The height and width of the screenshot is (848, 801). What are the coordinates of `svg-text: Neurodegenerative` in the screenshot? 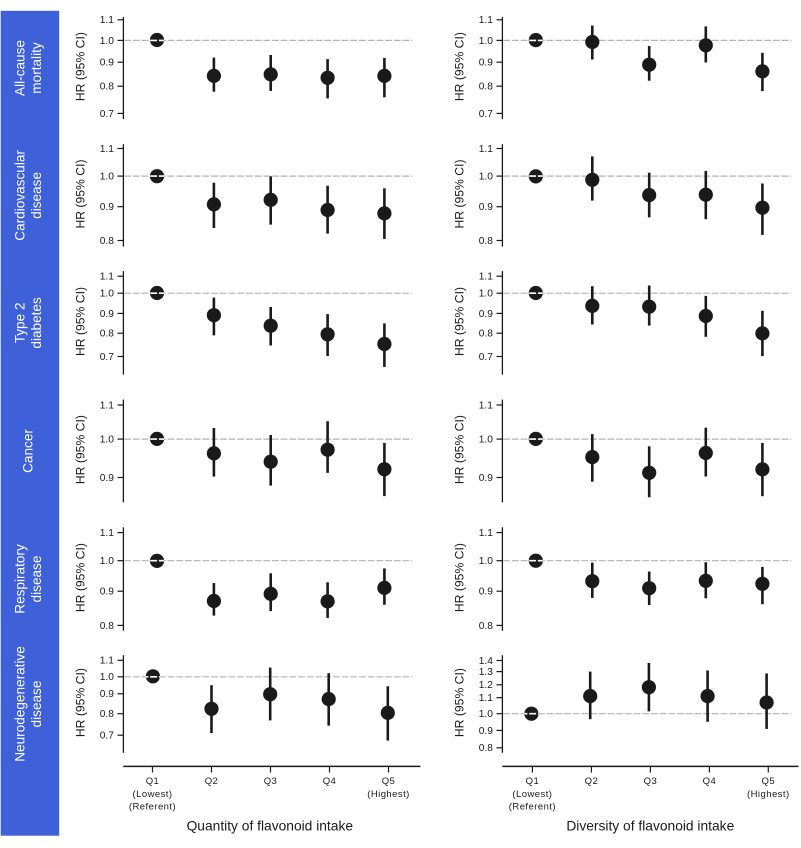 It's located at (19, 704).